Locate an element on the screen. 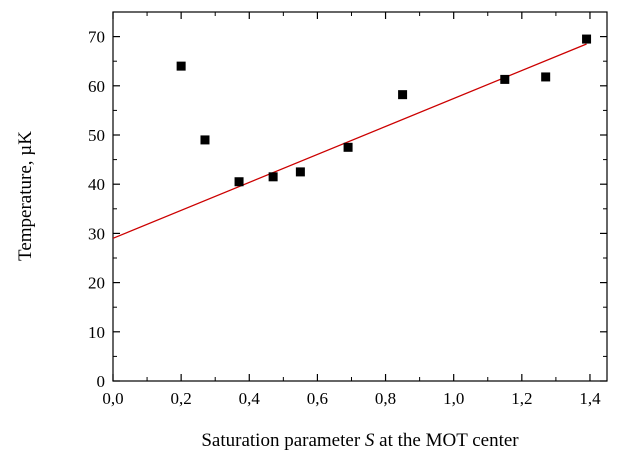  y-axis-title: Temperature, µK is located at coordinates (25, 196).